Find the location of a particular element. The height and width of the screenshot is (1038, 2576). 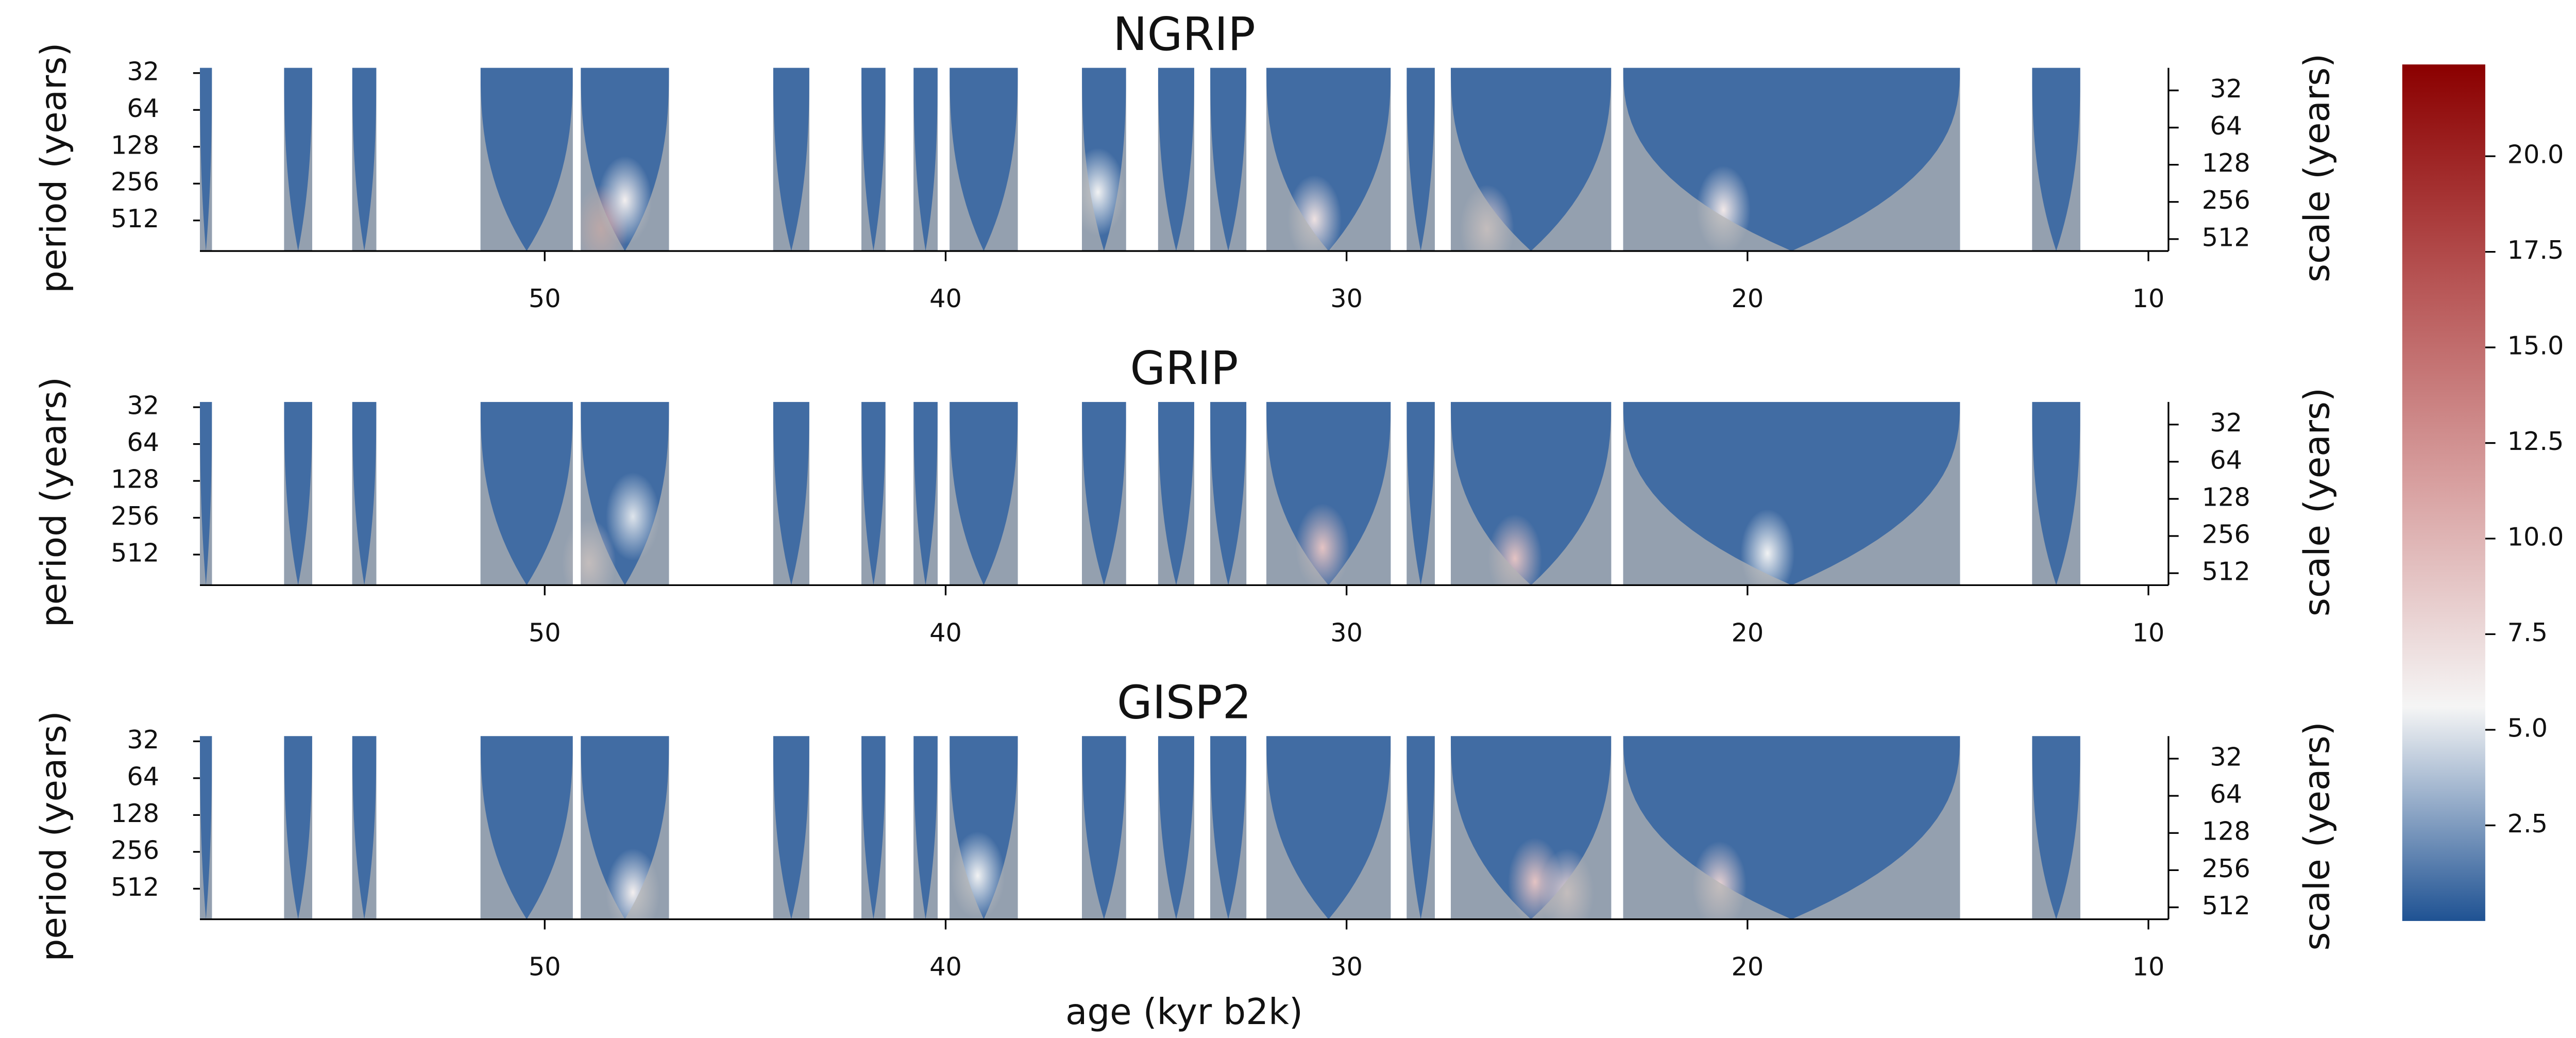

colorbar is located at coordinates (2443, 492).